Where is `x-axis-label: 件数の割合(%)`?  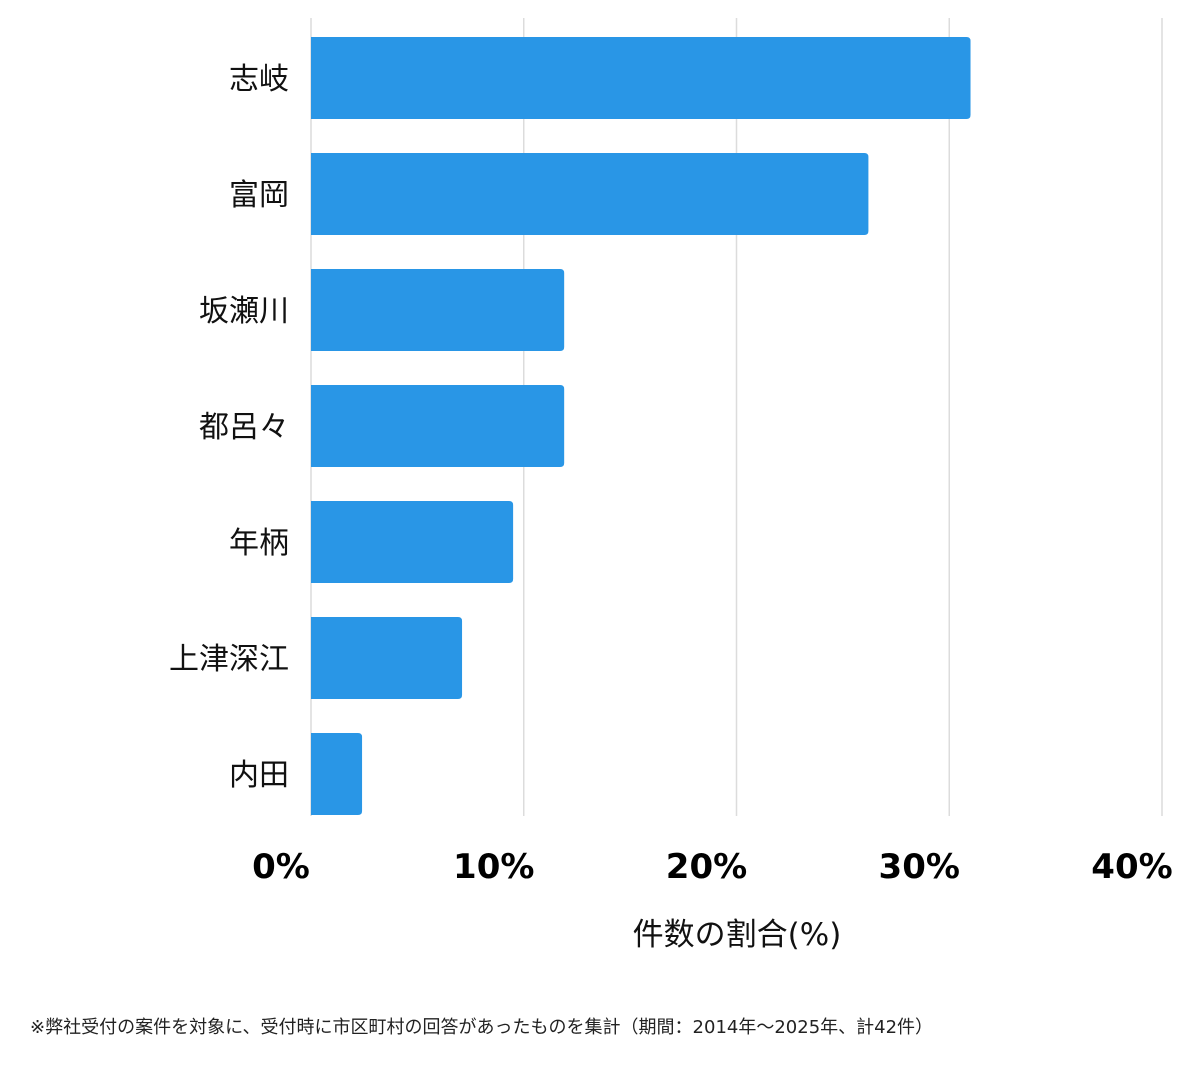
x-axis-label: 件数の割合(%) is located at coordinates (737, 935).